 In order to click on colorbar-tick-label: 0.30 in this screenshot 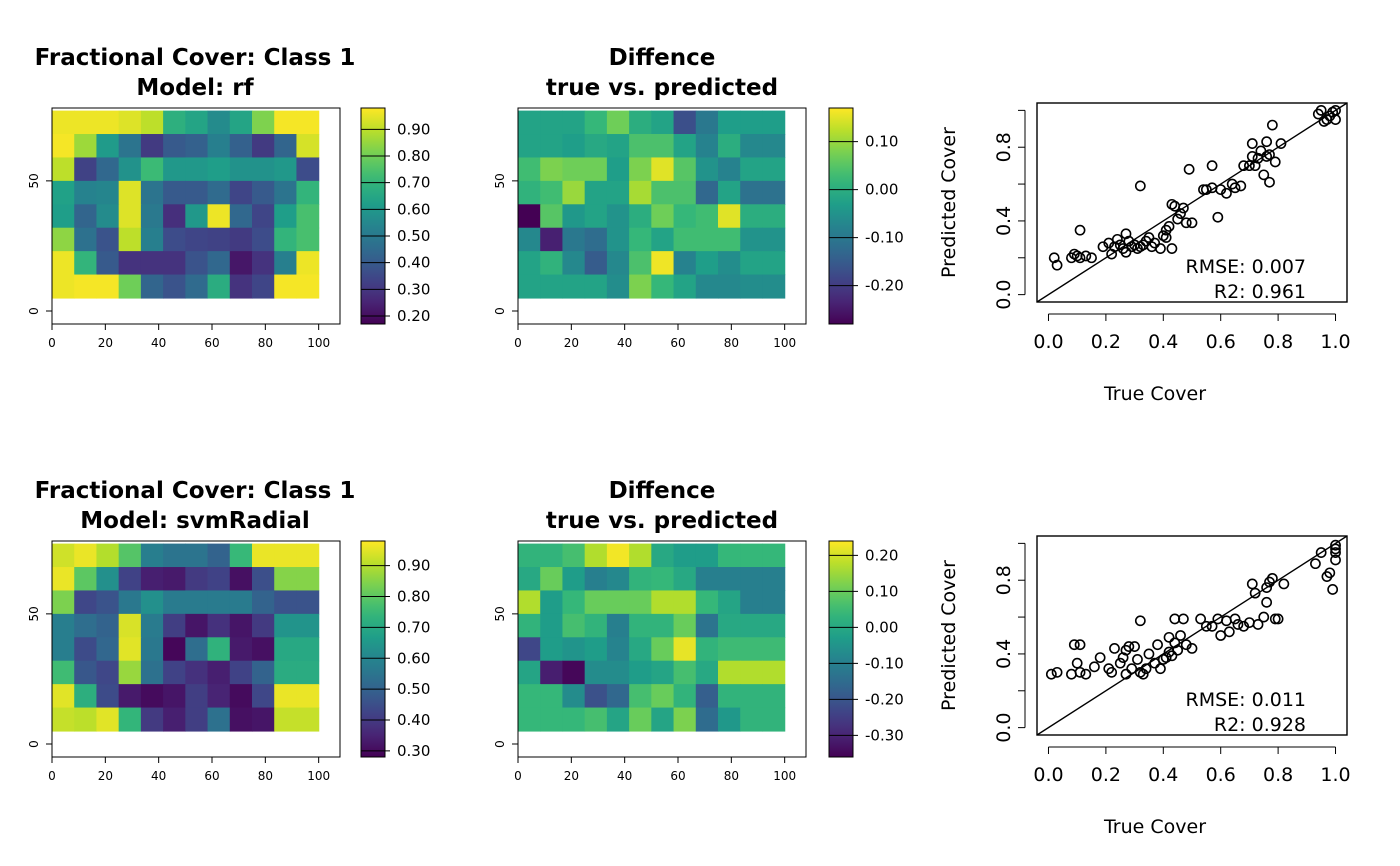, I will do `click(413, 751)`.